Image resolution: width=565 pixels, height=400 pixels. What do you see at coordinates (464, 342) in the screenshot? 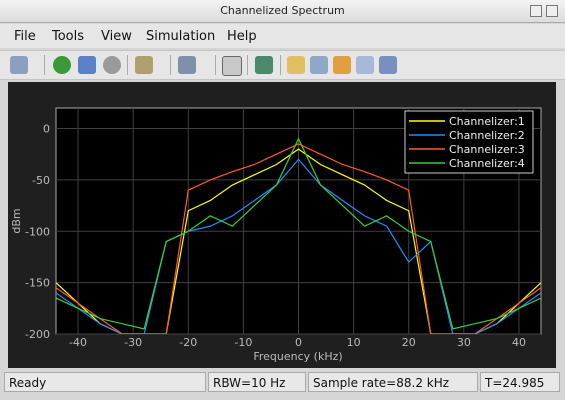
I see `x-tick-label: 30` at bounding box center [464, 342].